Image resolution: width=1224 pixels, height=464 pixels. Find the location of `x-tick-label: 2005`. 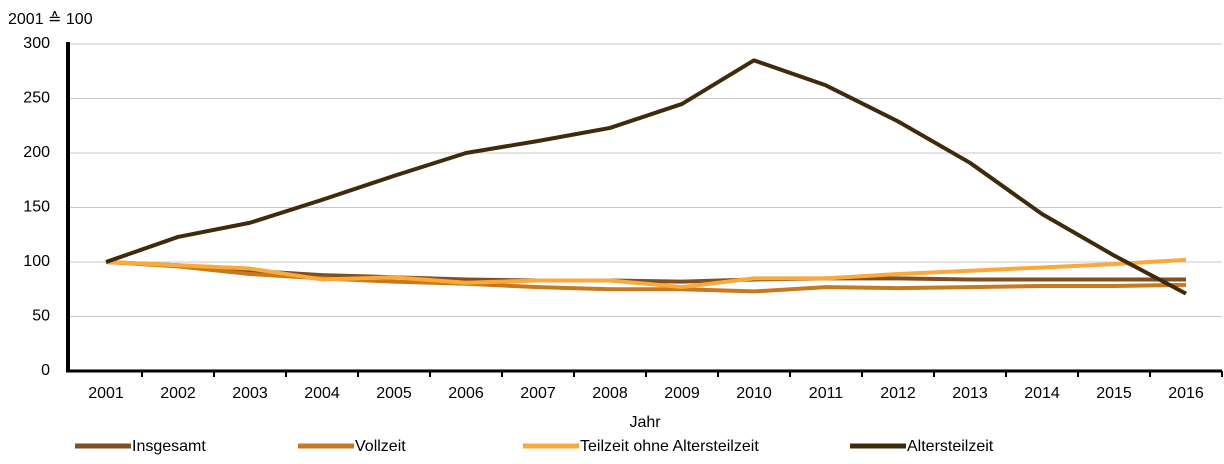

x-tick-label: 2005 is located at coordinates (394, 393).